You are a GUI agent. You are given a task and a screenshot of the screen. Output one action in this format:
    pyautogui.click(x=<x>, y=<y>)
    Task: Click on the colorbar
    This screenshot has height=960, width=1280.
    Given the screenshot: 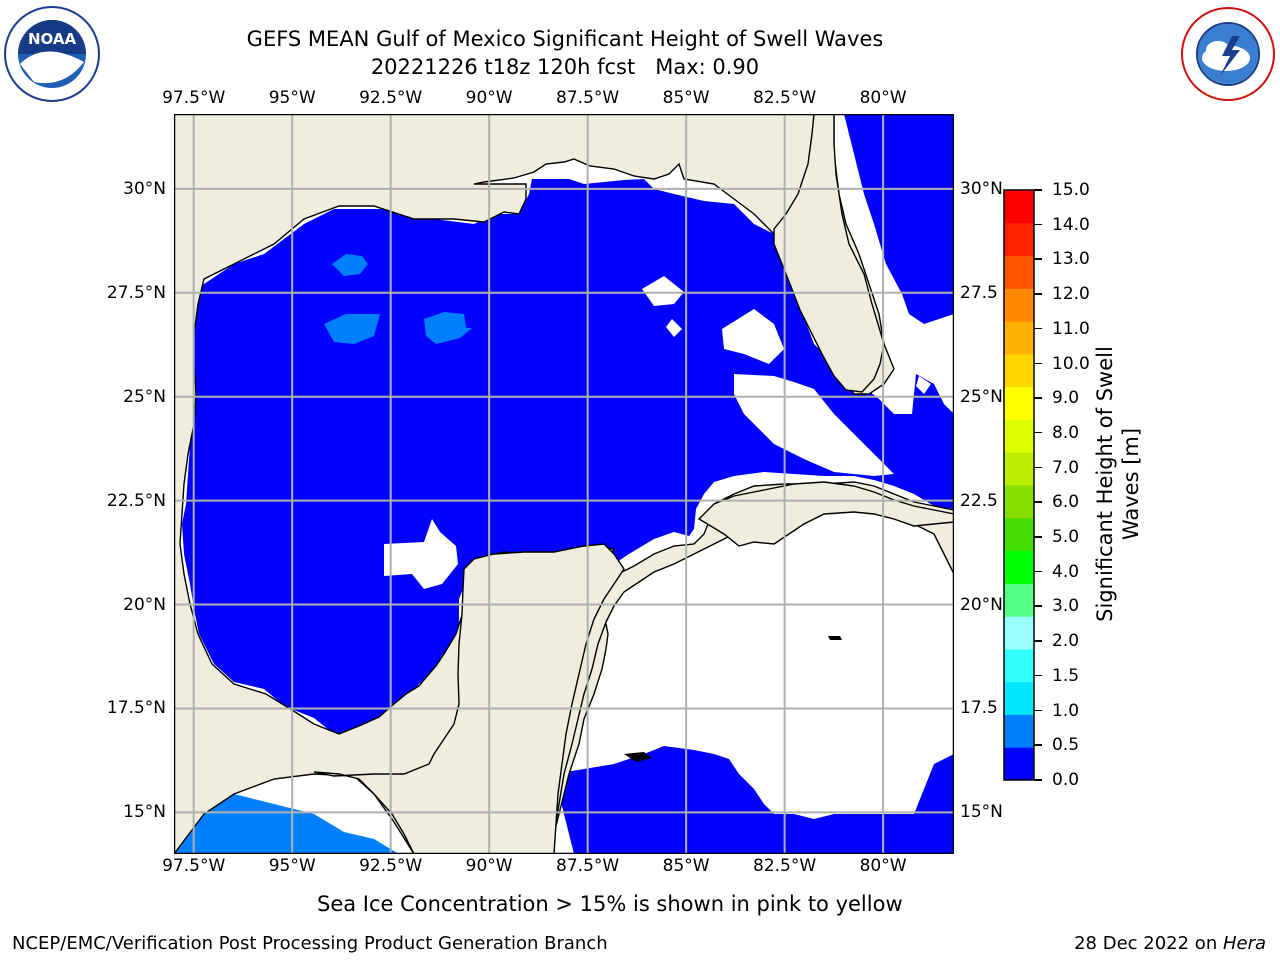 What is the action you would take?
    pyautogui.click(x=1019, y=485)
    